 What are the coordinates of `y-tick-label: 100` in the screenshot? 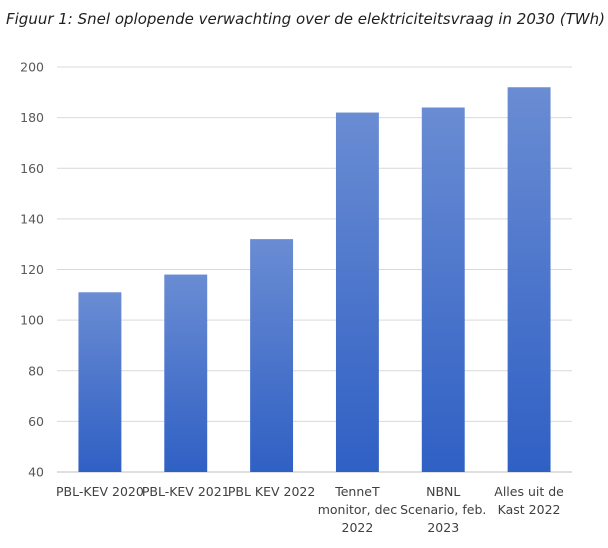 It's located at (32, 320).